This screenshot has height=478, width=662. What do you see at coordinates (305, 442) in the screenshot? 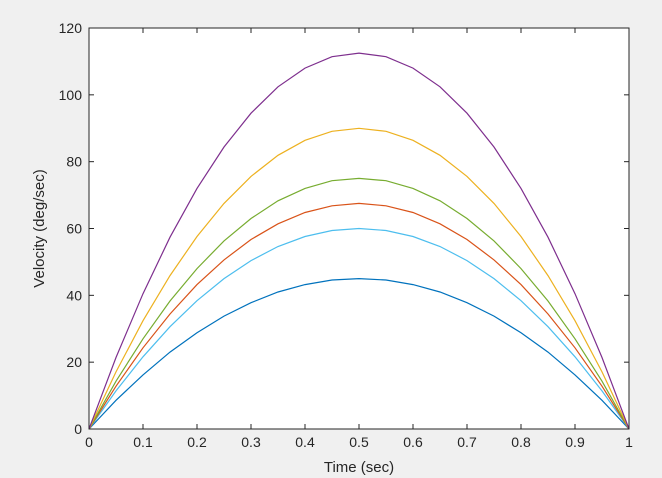
I see `x-tick-label: 0.4` at bounding box center [305, 442].